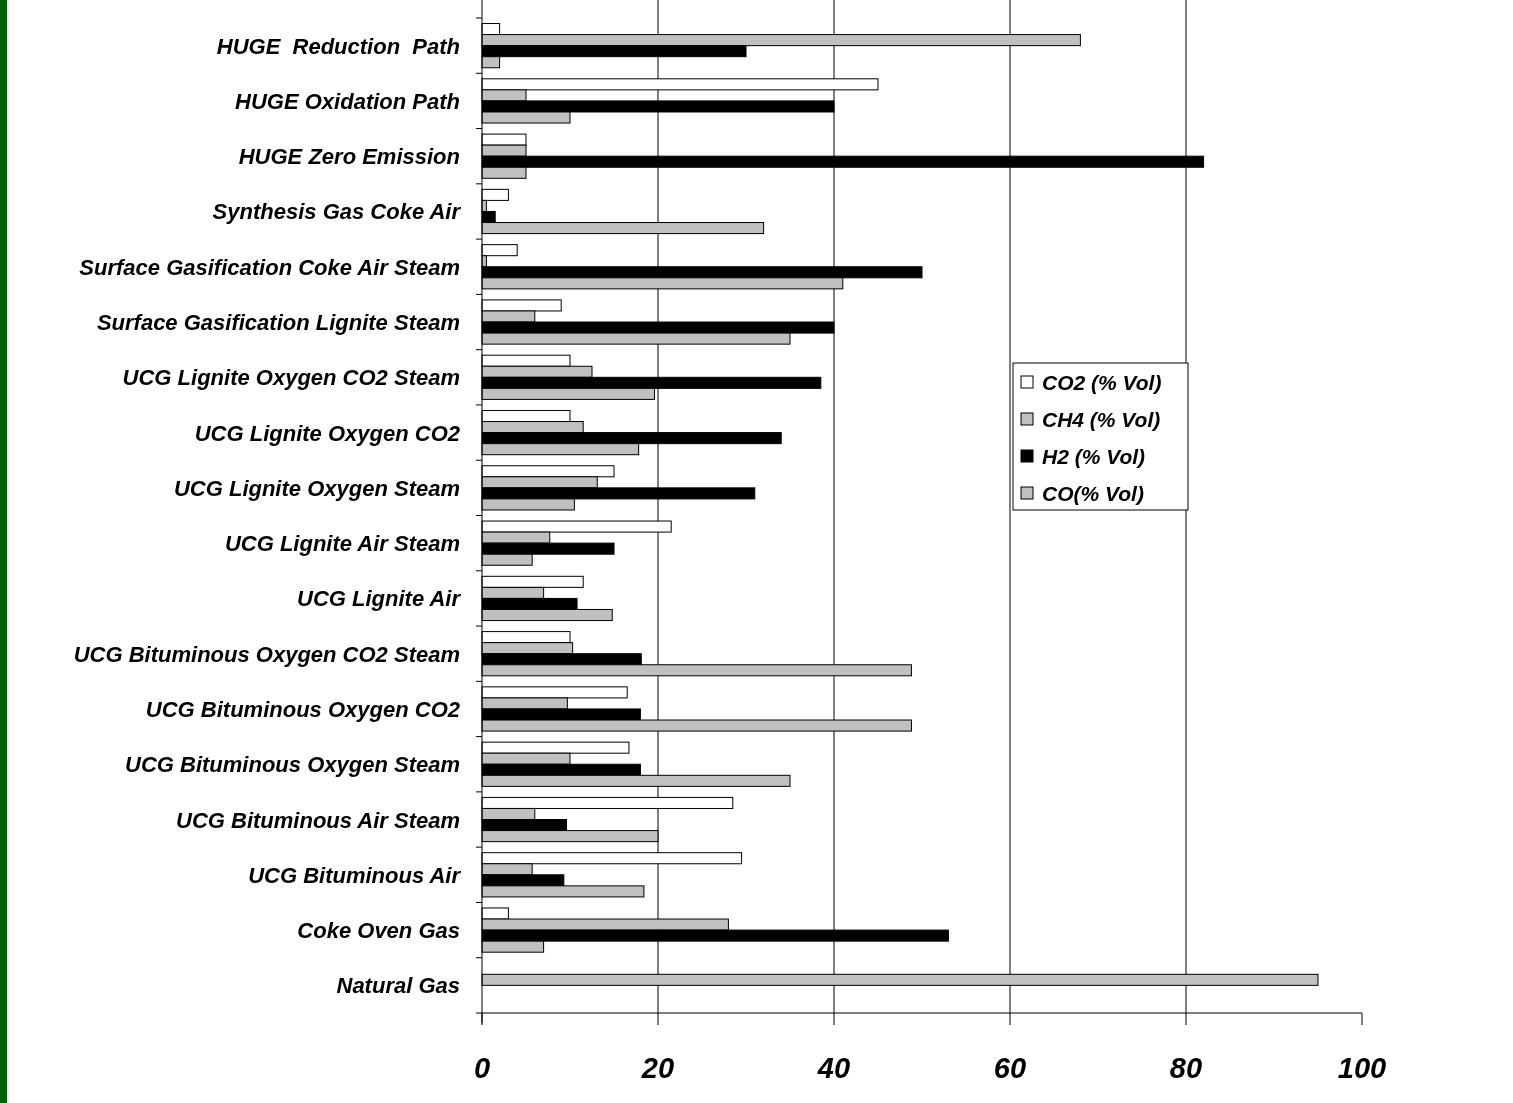 This screenshot has height=1103, width=1513. I want to click on y-tick-label: UCG Bituminous Air, so click(355, 875).